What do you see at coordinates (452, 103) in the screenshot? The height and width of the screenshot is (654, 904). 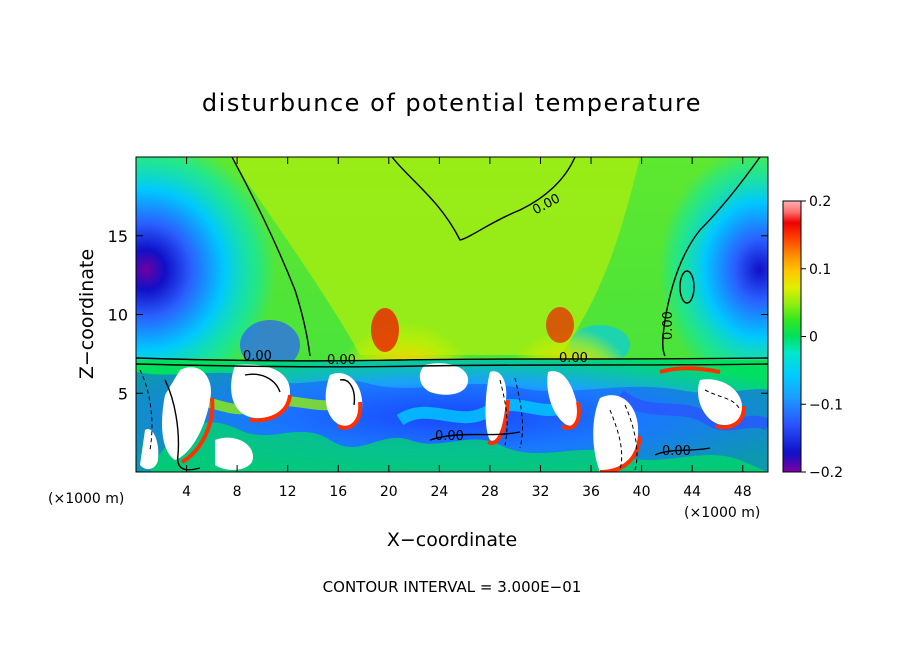 I see `chart-title: disturbunce of potential temperature` at bounding box center [452, 103].